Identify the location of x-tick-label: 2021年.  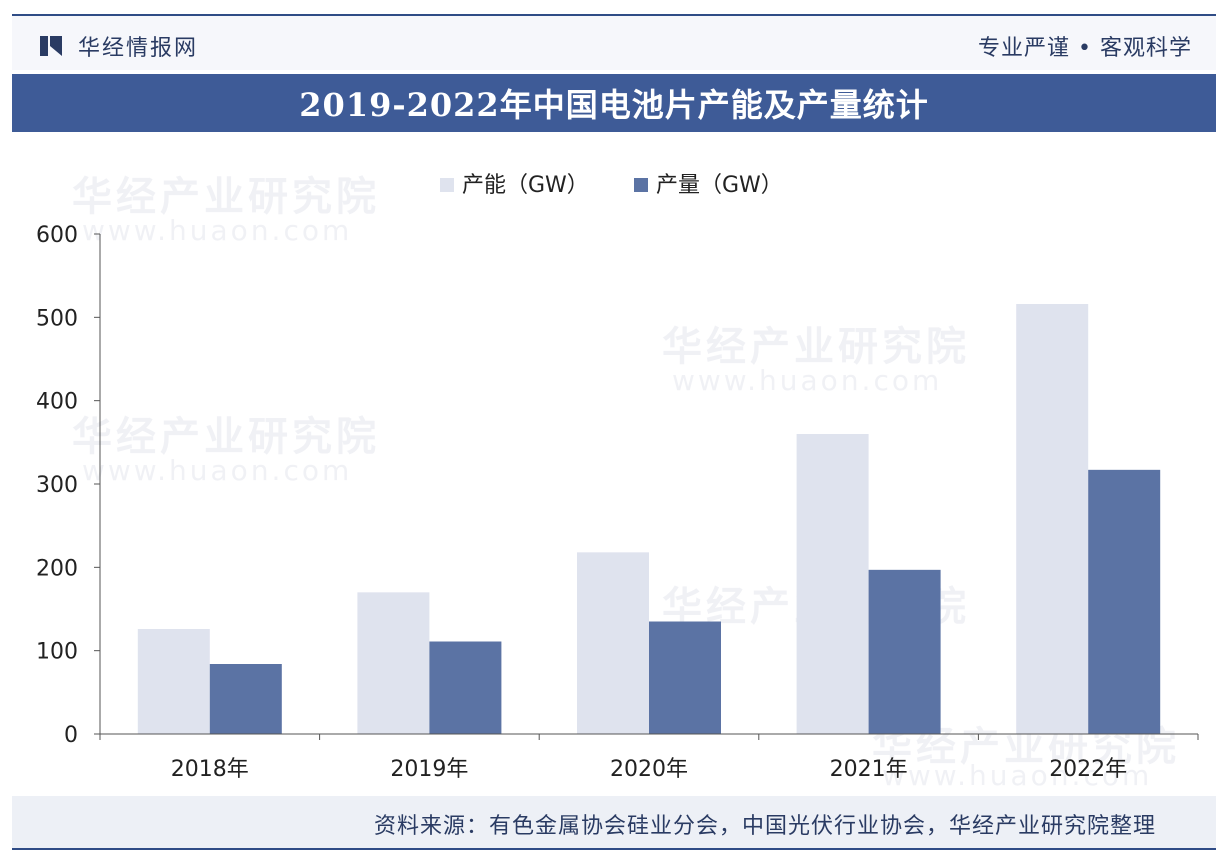
(869, 769).